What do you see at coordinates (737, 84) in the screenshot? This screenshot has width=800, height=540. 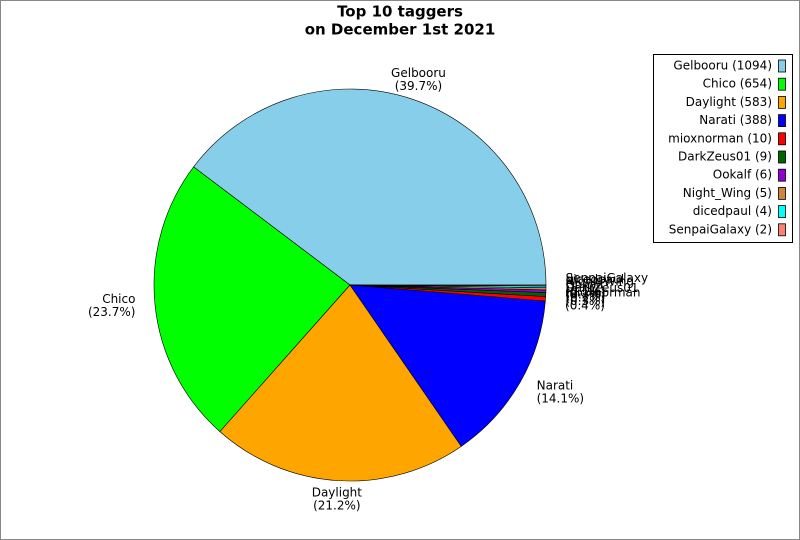 I see `legend-label: Chico (654)` at bounding box center [737, 84].